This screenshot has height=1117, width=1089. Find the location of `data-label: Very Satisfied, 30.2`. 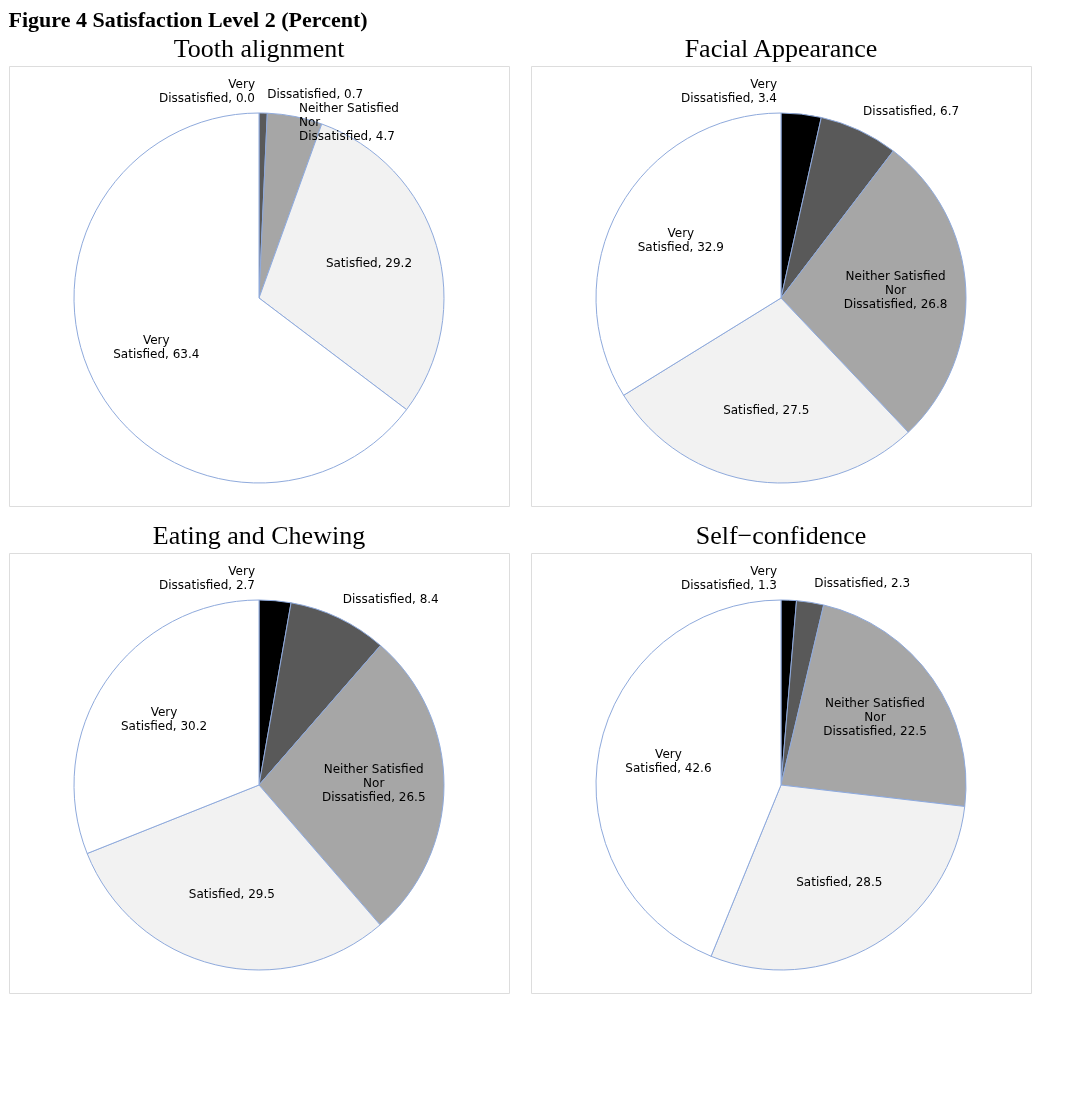

data-label: Very Satisfied, 30.2 is located at coordinates (164, 718).